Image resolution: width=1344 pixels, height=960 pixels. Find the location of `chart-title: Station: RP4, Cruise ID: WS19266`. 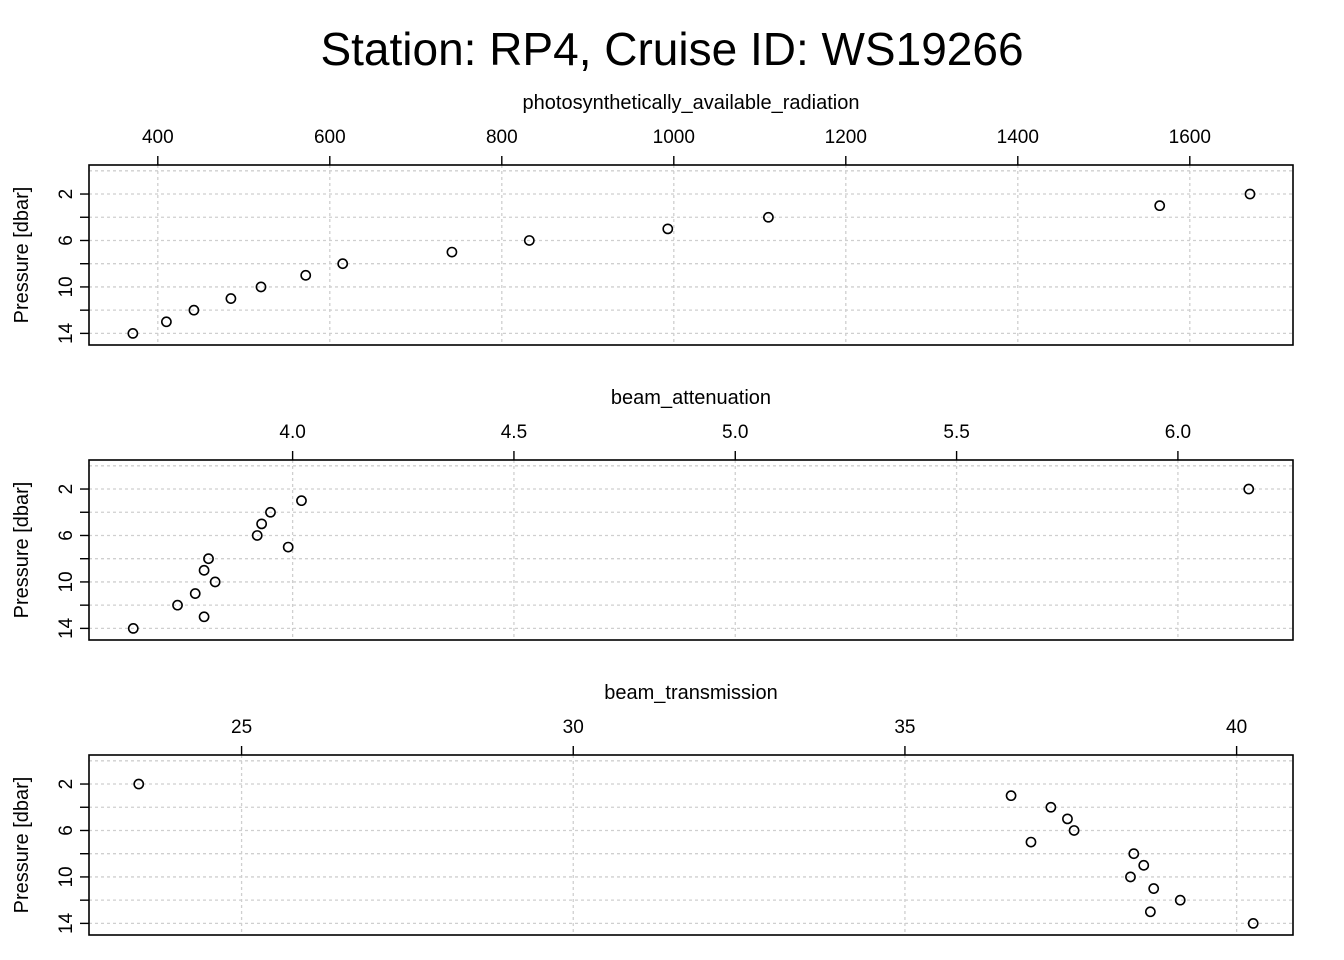

chart-title: Station: RP4, Cruise ID: WS19266 is located at coordinates (672, 49).